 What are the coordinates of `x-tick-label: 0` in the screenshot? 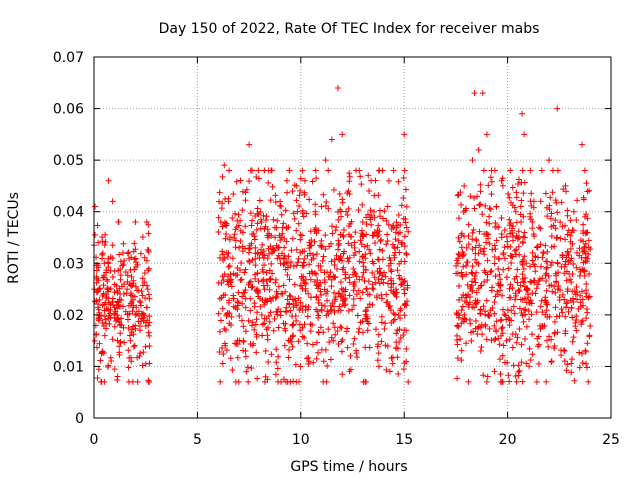 It's located at (94, 440).